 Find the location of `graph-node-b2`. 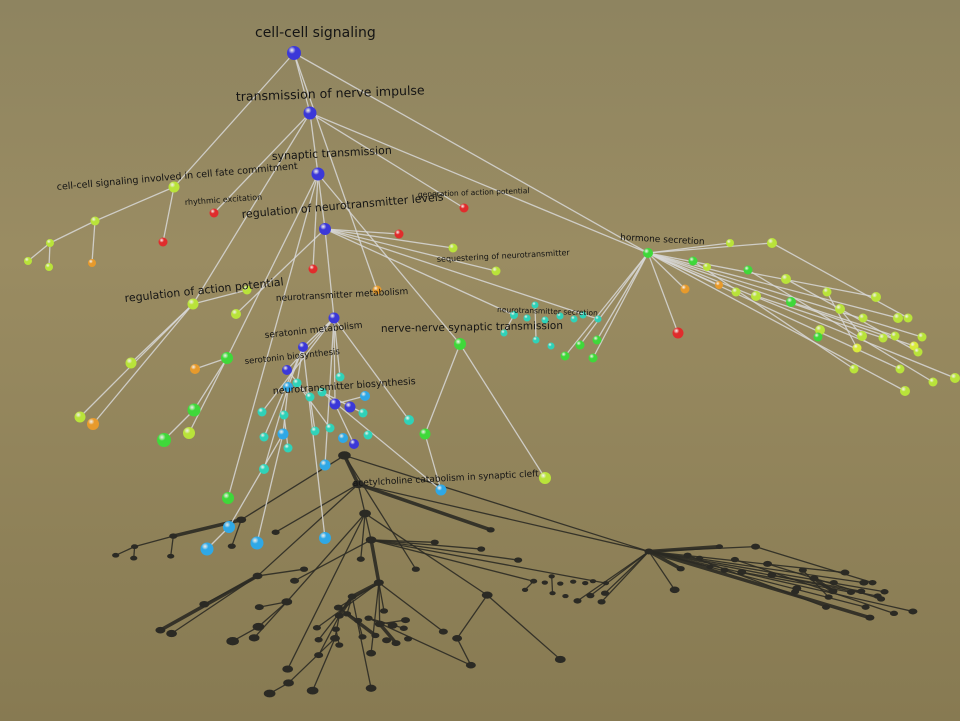

graph-node-b2 is located at coordinates (229, 527).